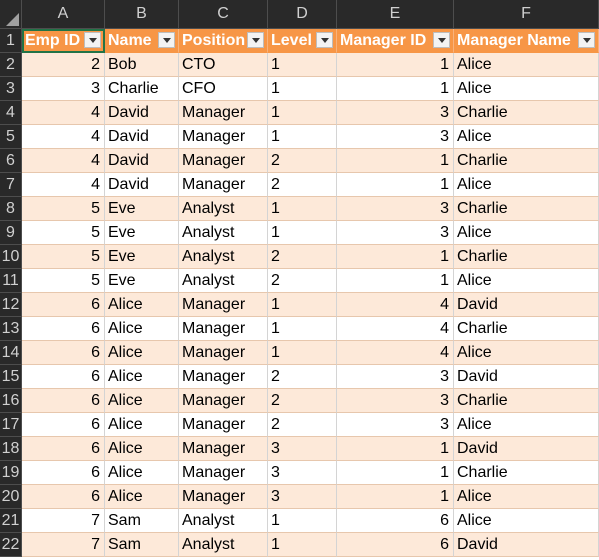  Describe the element at coordinates (142, 89) in the screenshot. I see `cell-name: Charlie` at that location.